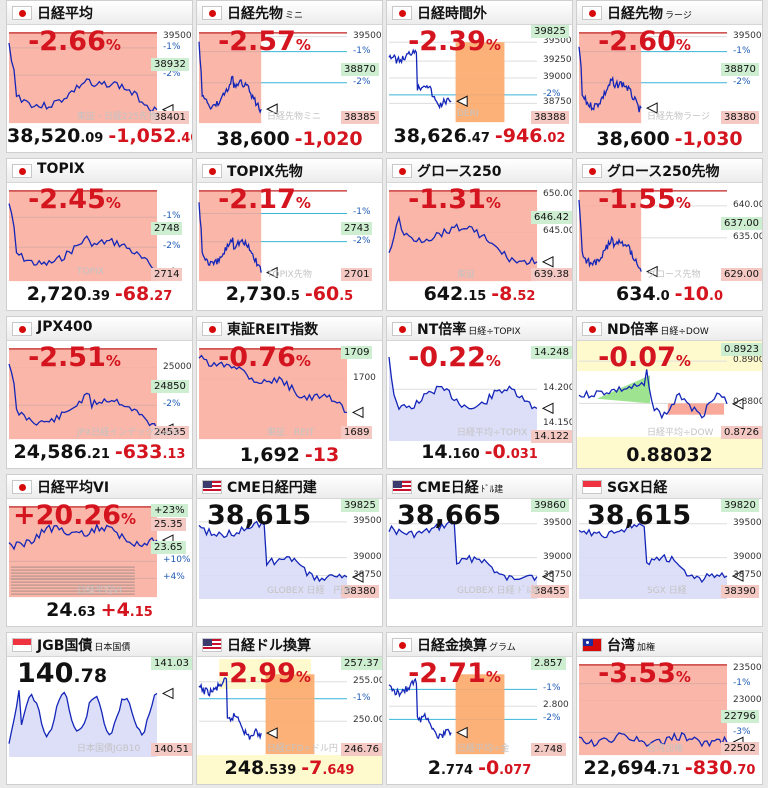 Image resolution: width=768 pixels, height=788 pixels. What do you see at coordinates (68, 294) in the screenshot?
I see `last-price: 2,720.39` at bounding box center [68, 294].